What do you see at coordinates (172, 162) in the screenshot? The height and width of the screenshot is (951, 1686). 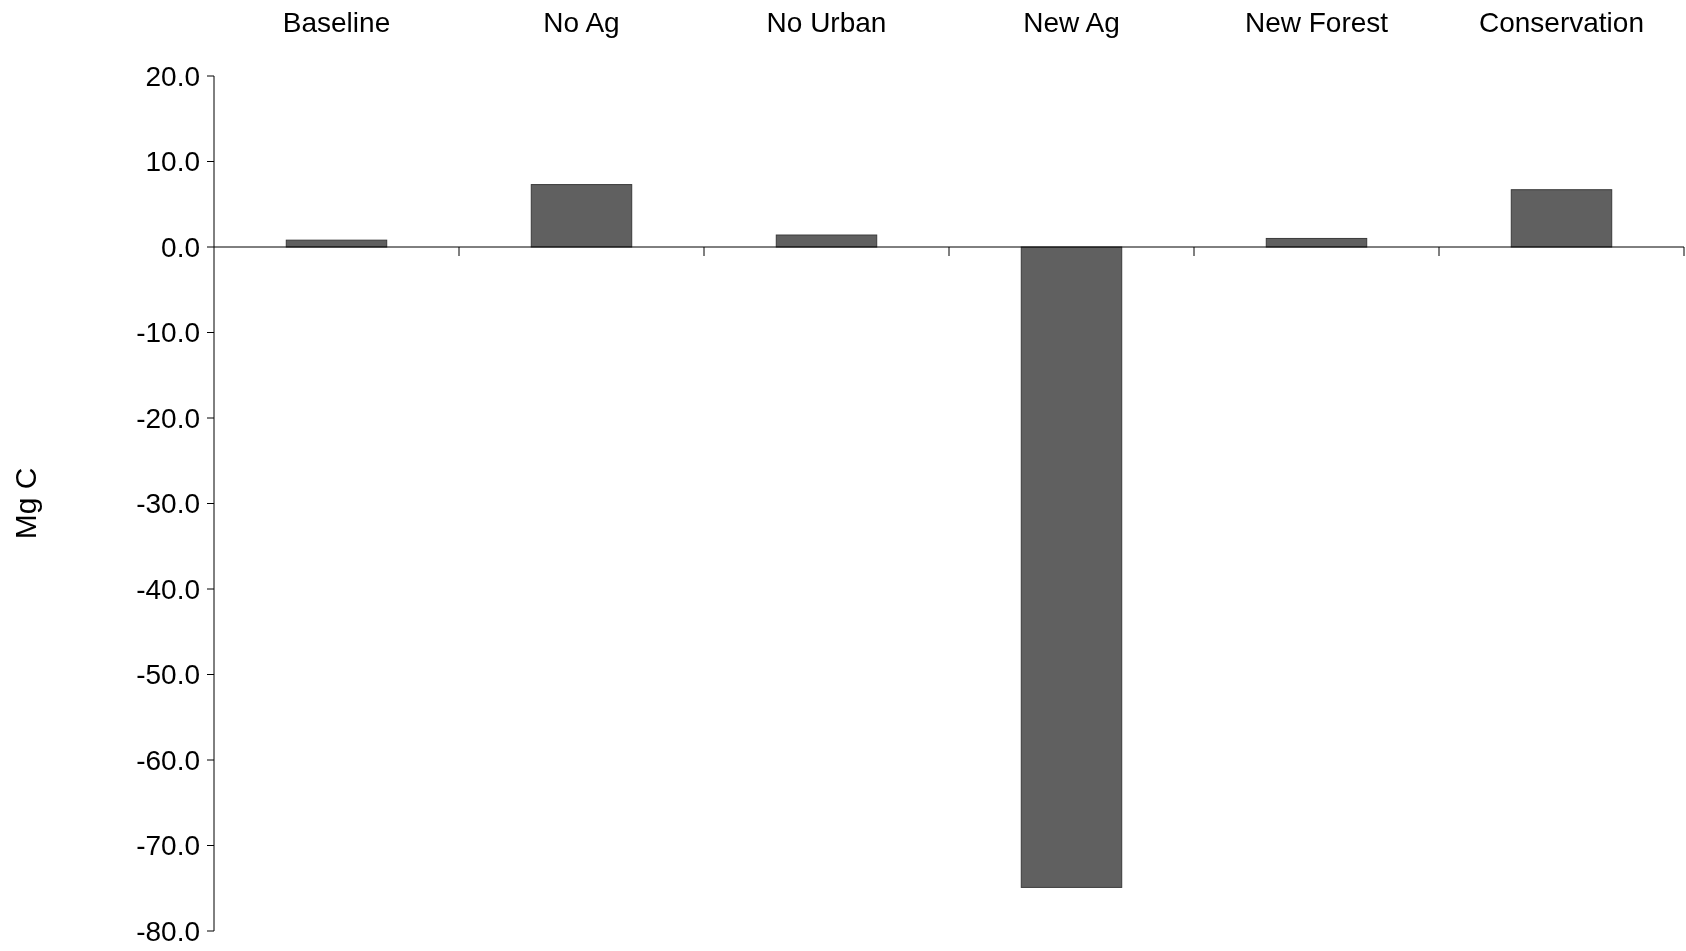 I see `y-tick-label: 10.0` at bounding box center [172, 162].